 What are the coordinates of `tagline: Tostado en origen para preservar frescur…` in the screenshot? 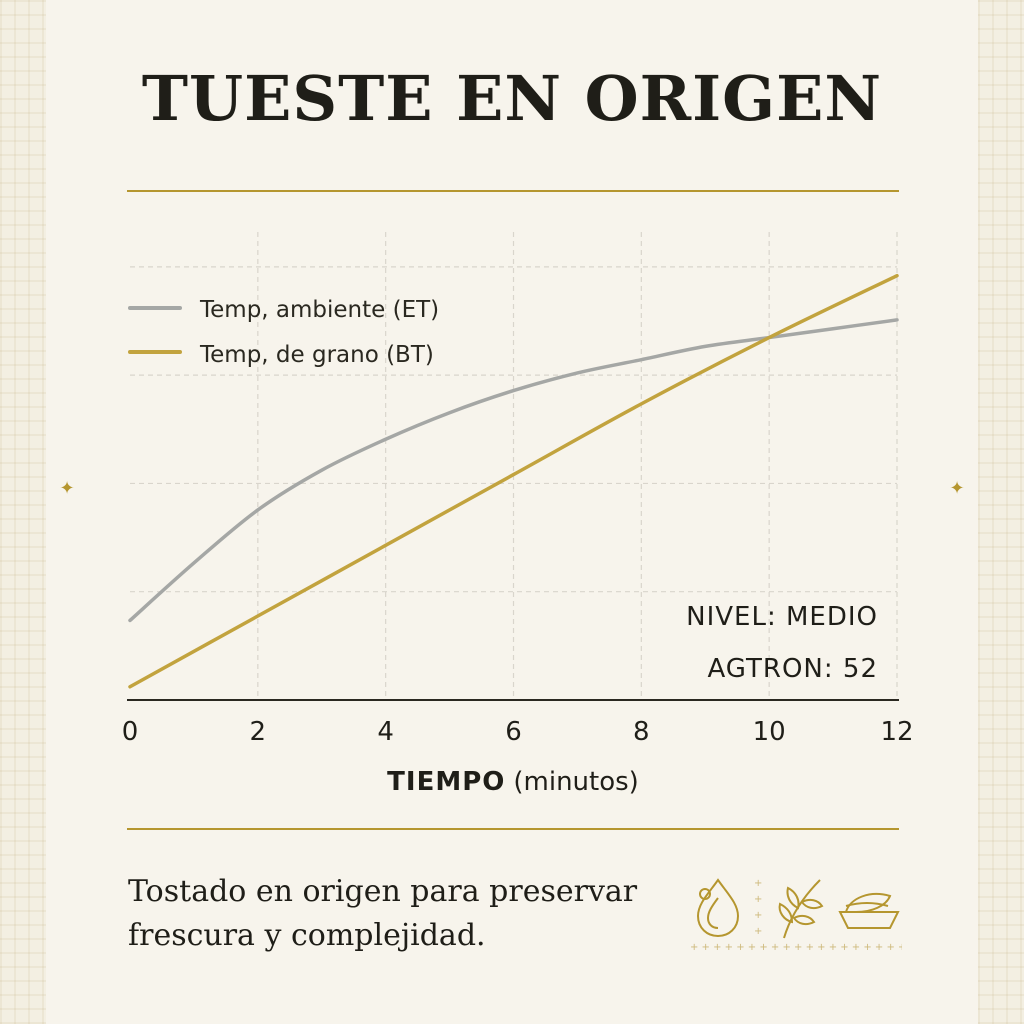 It's located at (398, 914).